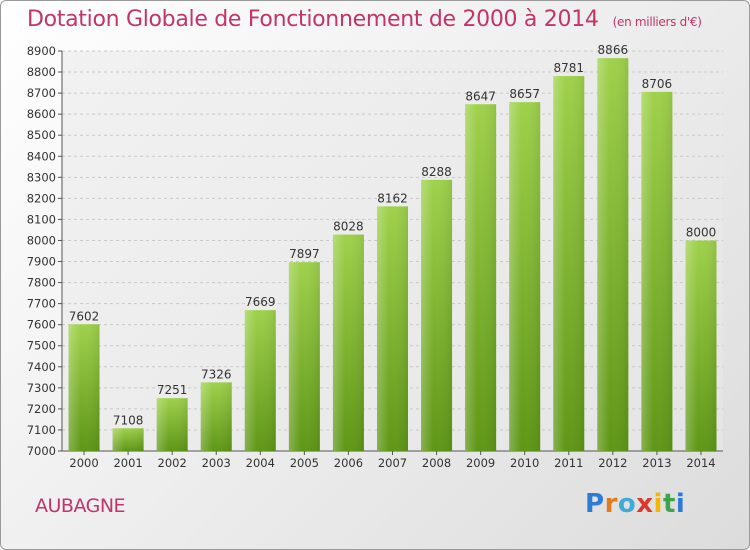  I want to click on data-label: 7251, so click(172, 390).